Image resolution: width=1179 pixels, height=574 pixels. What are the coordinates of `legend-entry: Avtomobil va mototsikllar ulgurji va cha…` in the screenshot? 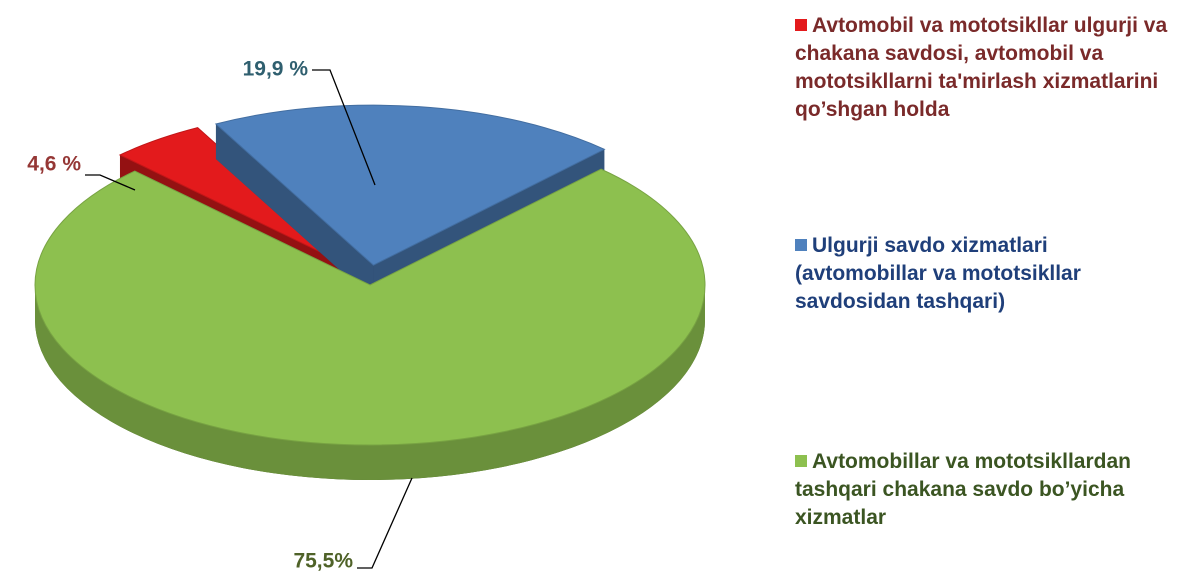 It's located at (985, 68).